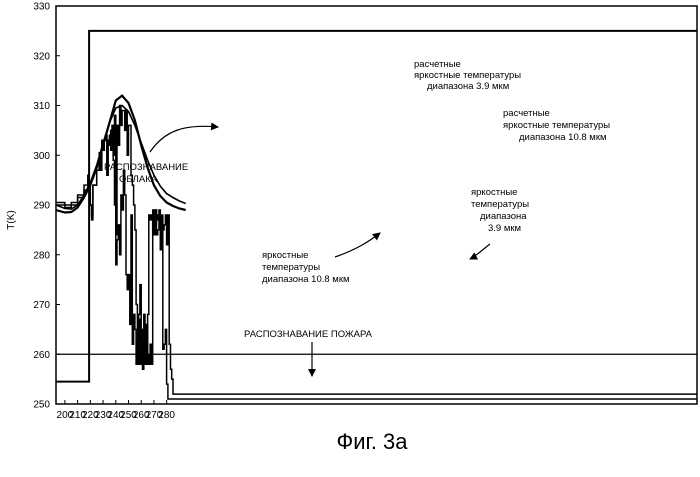  I want to click on y-axis-label: T(K), so click(11, 219).